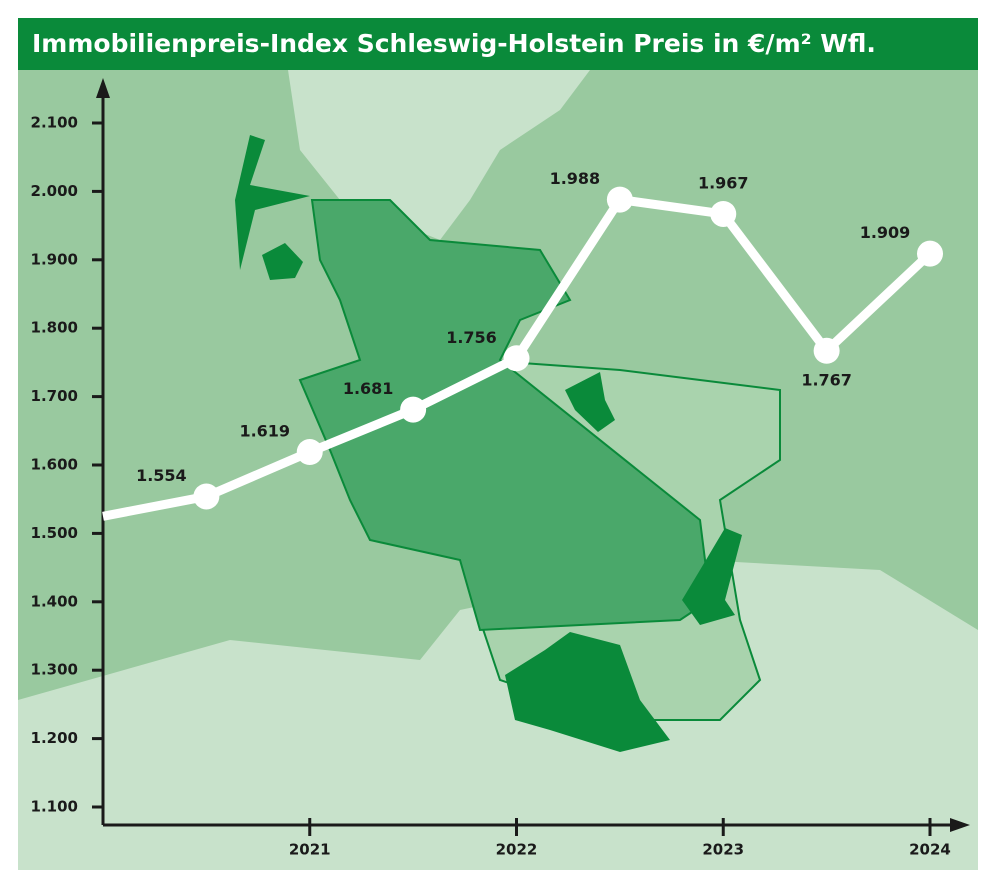 The width and height of the screenshot is (1000, 889). What do you see at coordinates (826, 379) in the screenshot?
I see `value-label: 1.767` at bounding box center [826, 379].